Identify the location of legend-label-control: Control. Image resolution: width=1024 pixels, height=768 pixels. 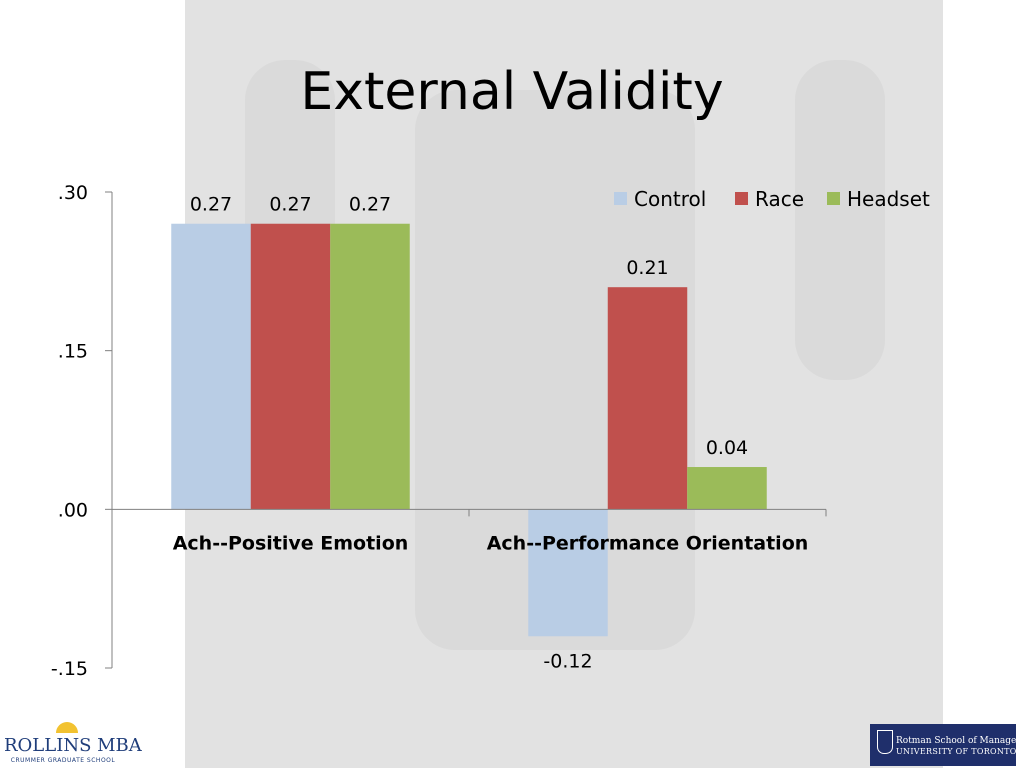
(670, 199).